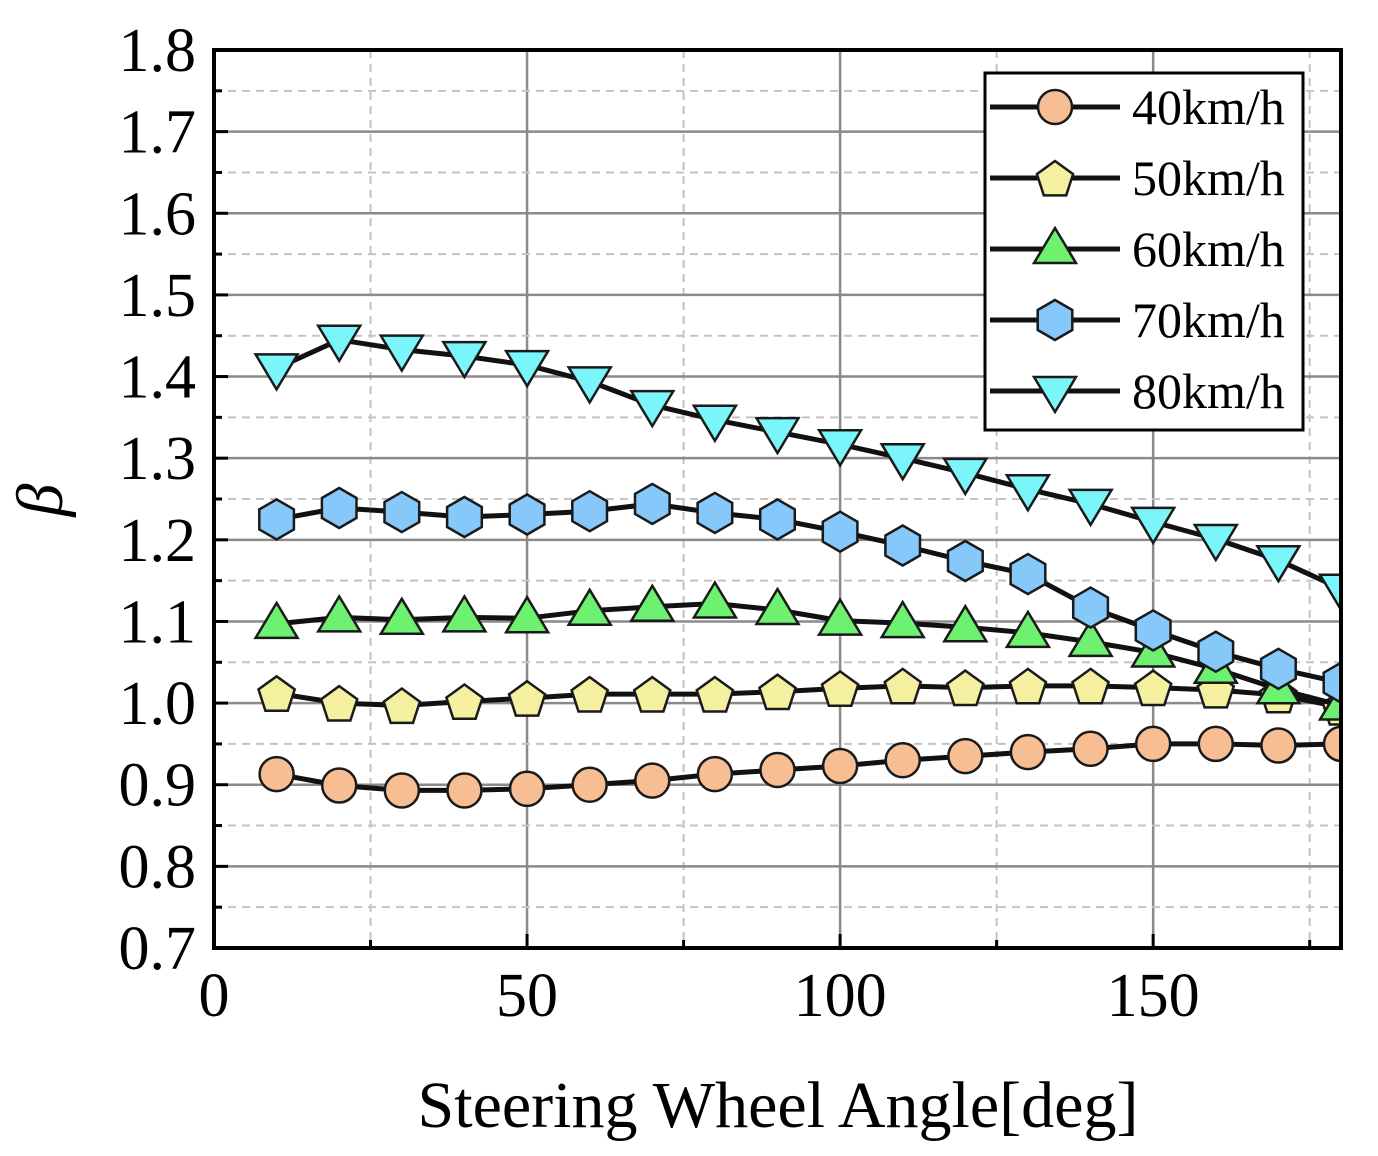 The width and height of the screenshot is (1378, 1156). What do you see at coordinates (1153, 996) in the screenshot?
I see `x-tick-label: 150` at bounding box center [1153, 996].